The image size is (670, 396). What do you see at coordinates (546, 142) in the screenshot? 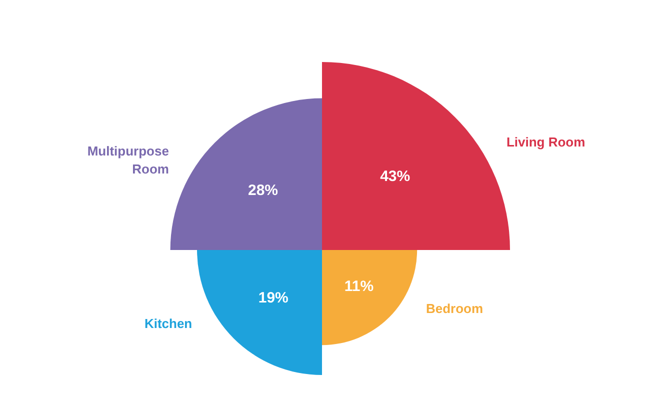
I see `category-label: Living Room` at bounding box center [546, 142].